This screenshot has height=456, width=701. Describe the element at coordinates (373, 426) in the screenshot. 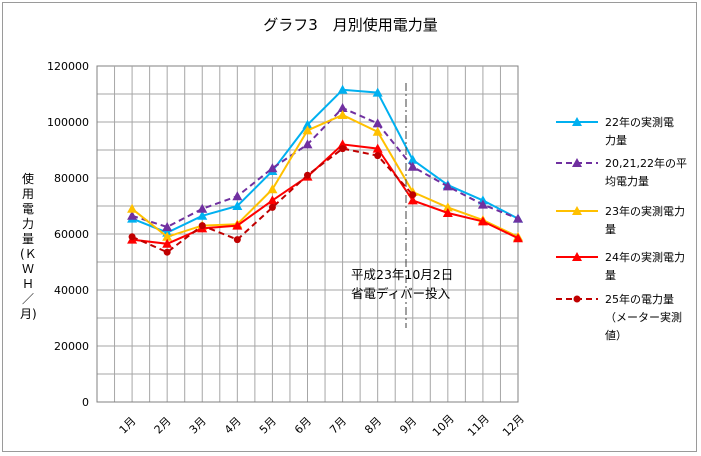

I see `x-tick-label: 8月` at that location.